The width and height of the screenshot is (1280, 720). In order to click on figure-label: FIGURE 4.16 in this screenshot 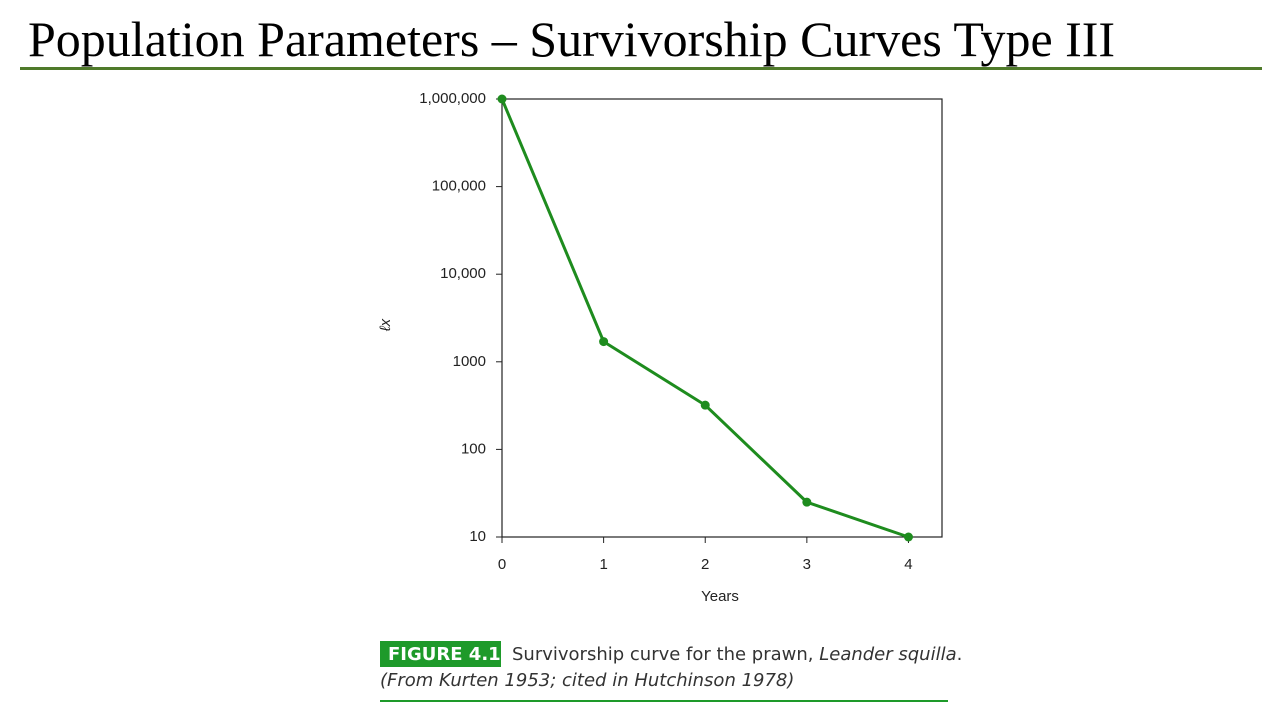, I will do `click(450, 654)`.